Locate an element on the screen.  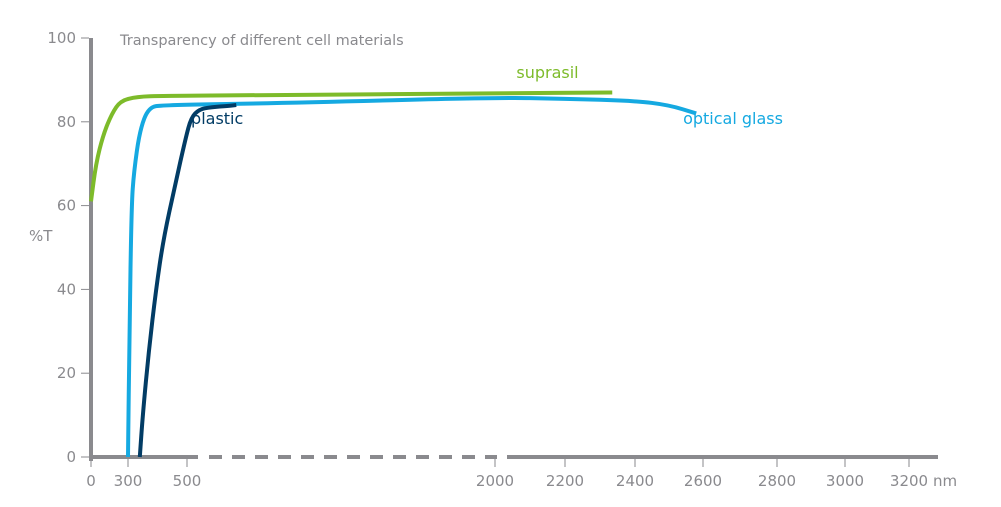
x-tick-label: 2200 is located at coordinates (565, 481).